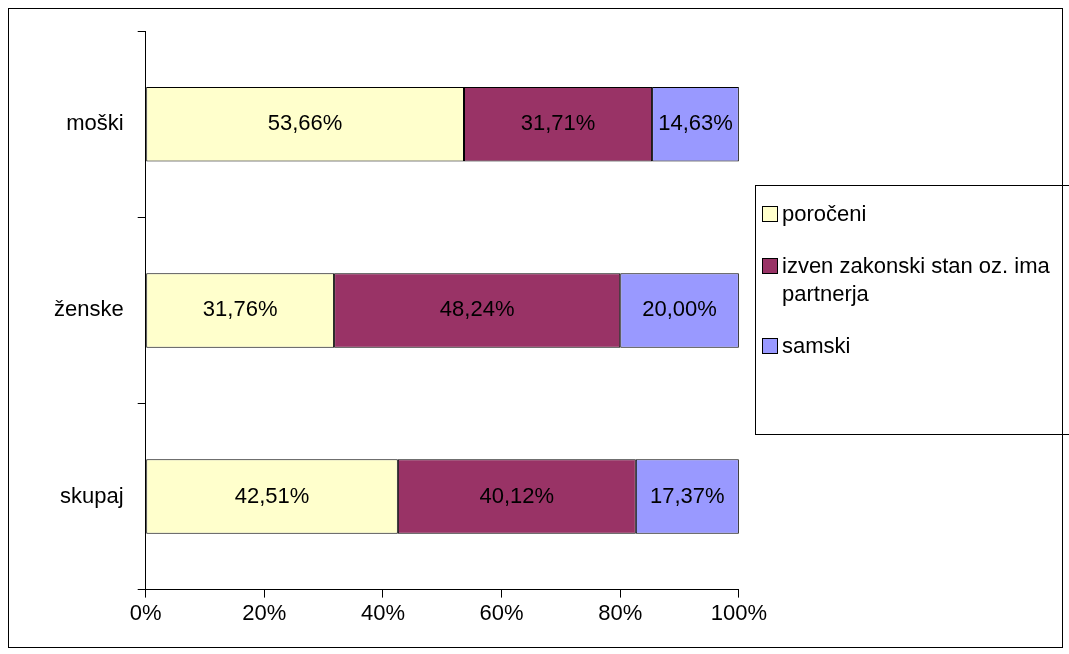 Image resolution: width=1069 pixels, height=654 pixels. What do you see at coordinates (916, 280) in the screenshot?
I see `legend-label: izven zakonski stan oz. ima partnerja` at bounding box center [916, 280].